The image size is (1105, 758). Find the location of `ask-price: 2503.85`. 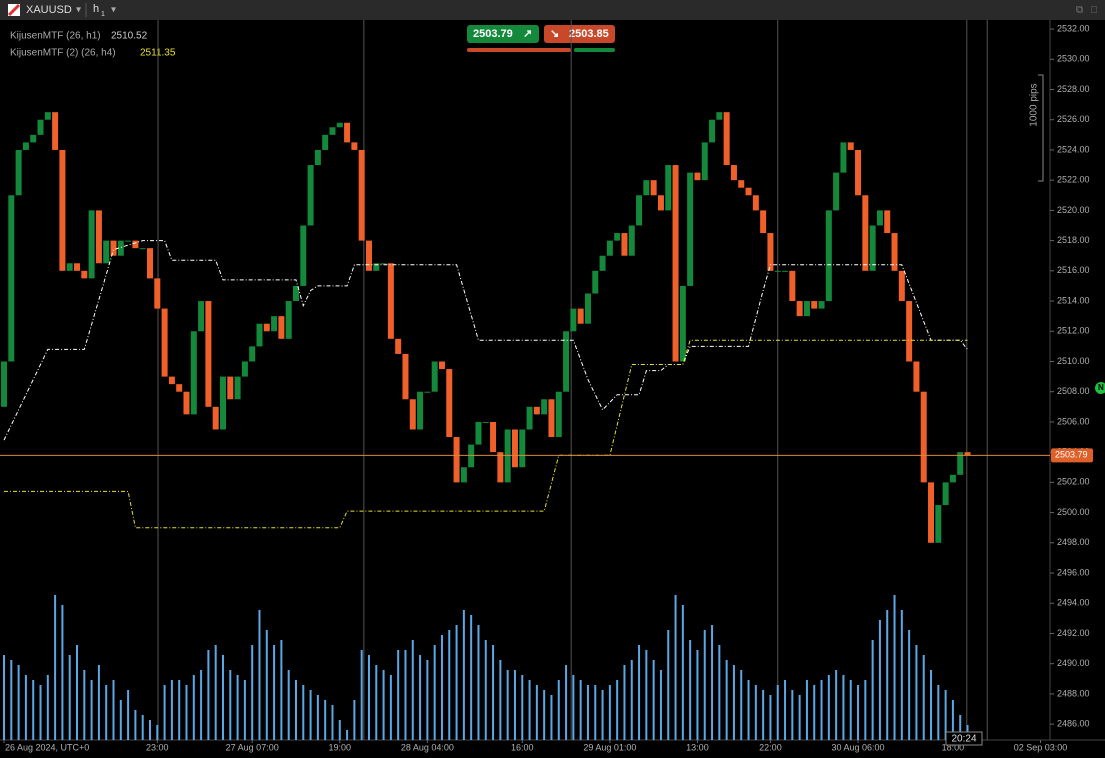

ask-price: 2503.85 is located at coordinates (589, 34).